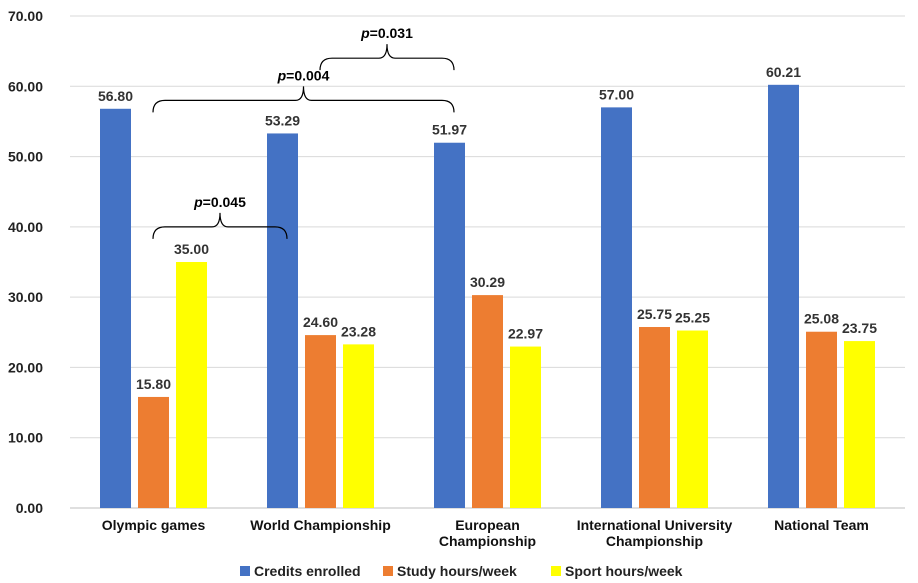 This screenshot has width=918, height=583. I want to click on data-label: 30.29, so click(487, 282).